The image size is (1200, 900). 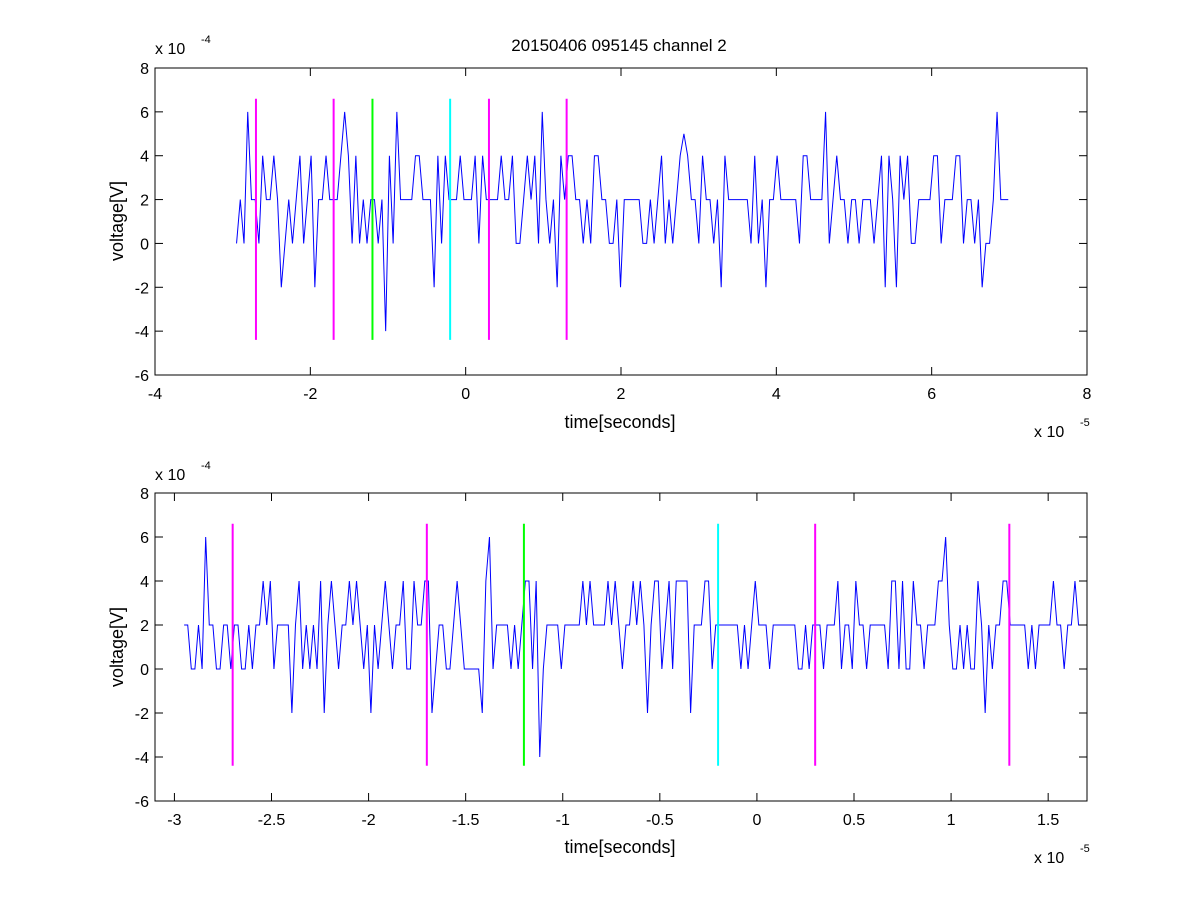 I want to click on bottom-plot-x-tick-label: -3, so click(x=174, y=820).